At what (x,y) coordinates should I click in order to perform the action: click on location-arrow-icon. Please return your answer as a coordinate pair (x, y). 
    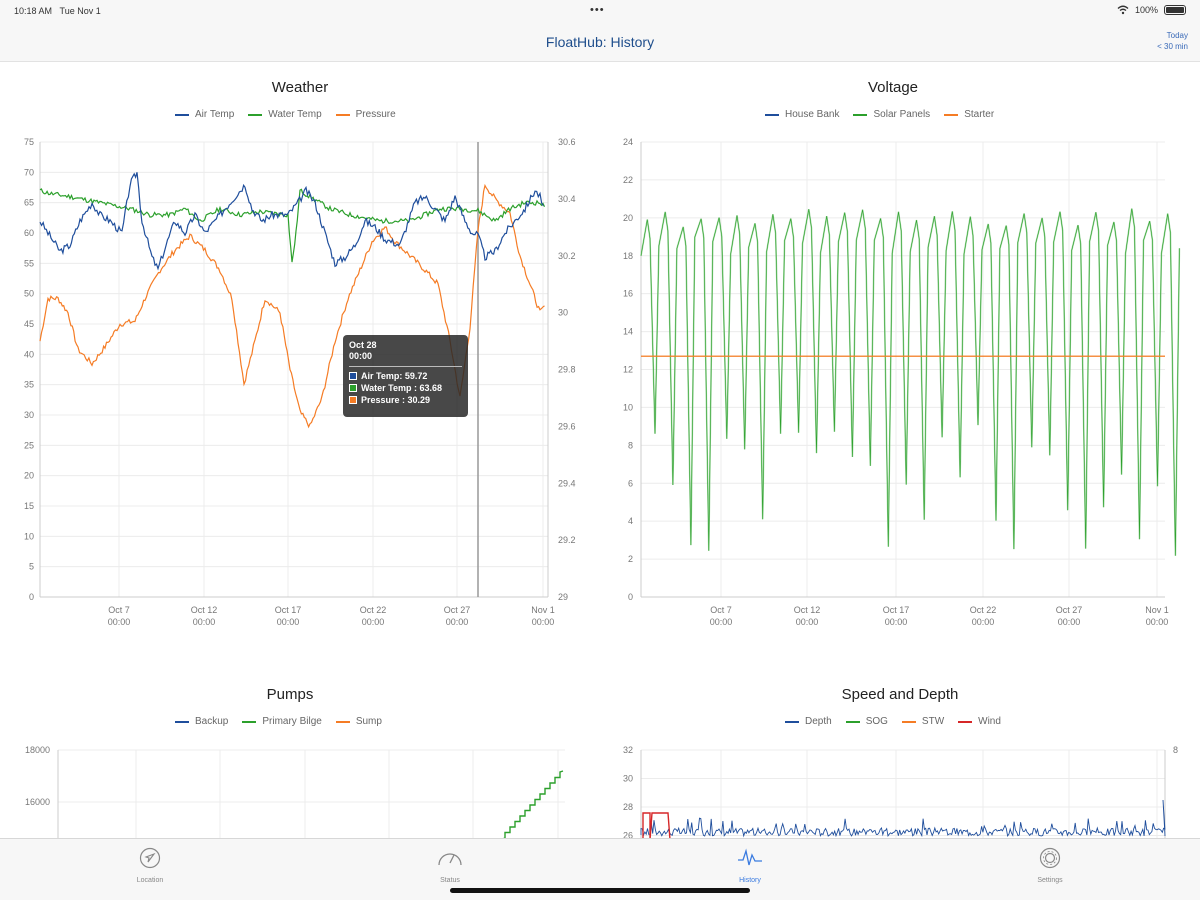
    Looking at the image, I should click on (150, 858).